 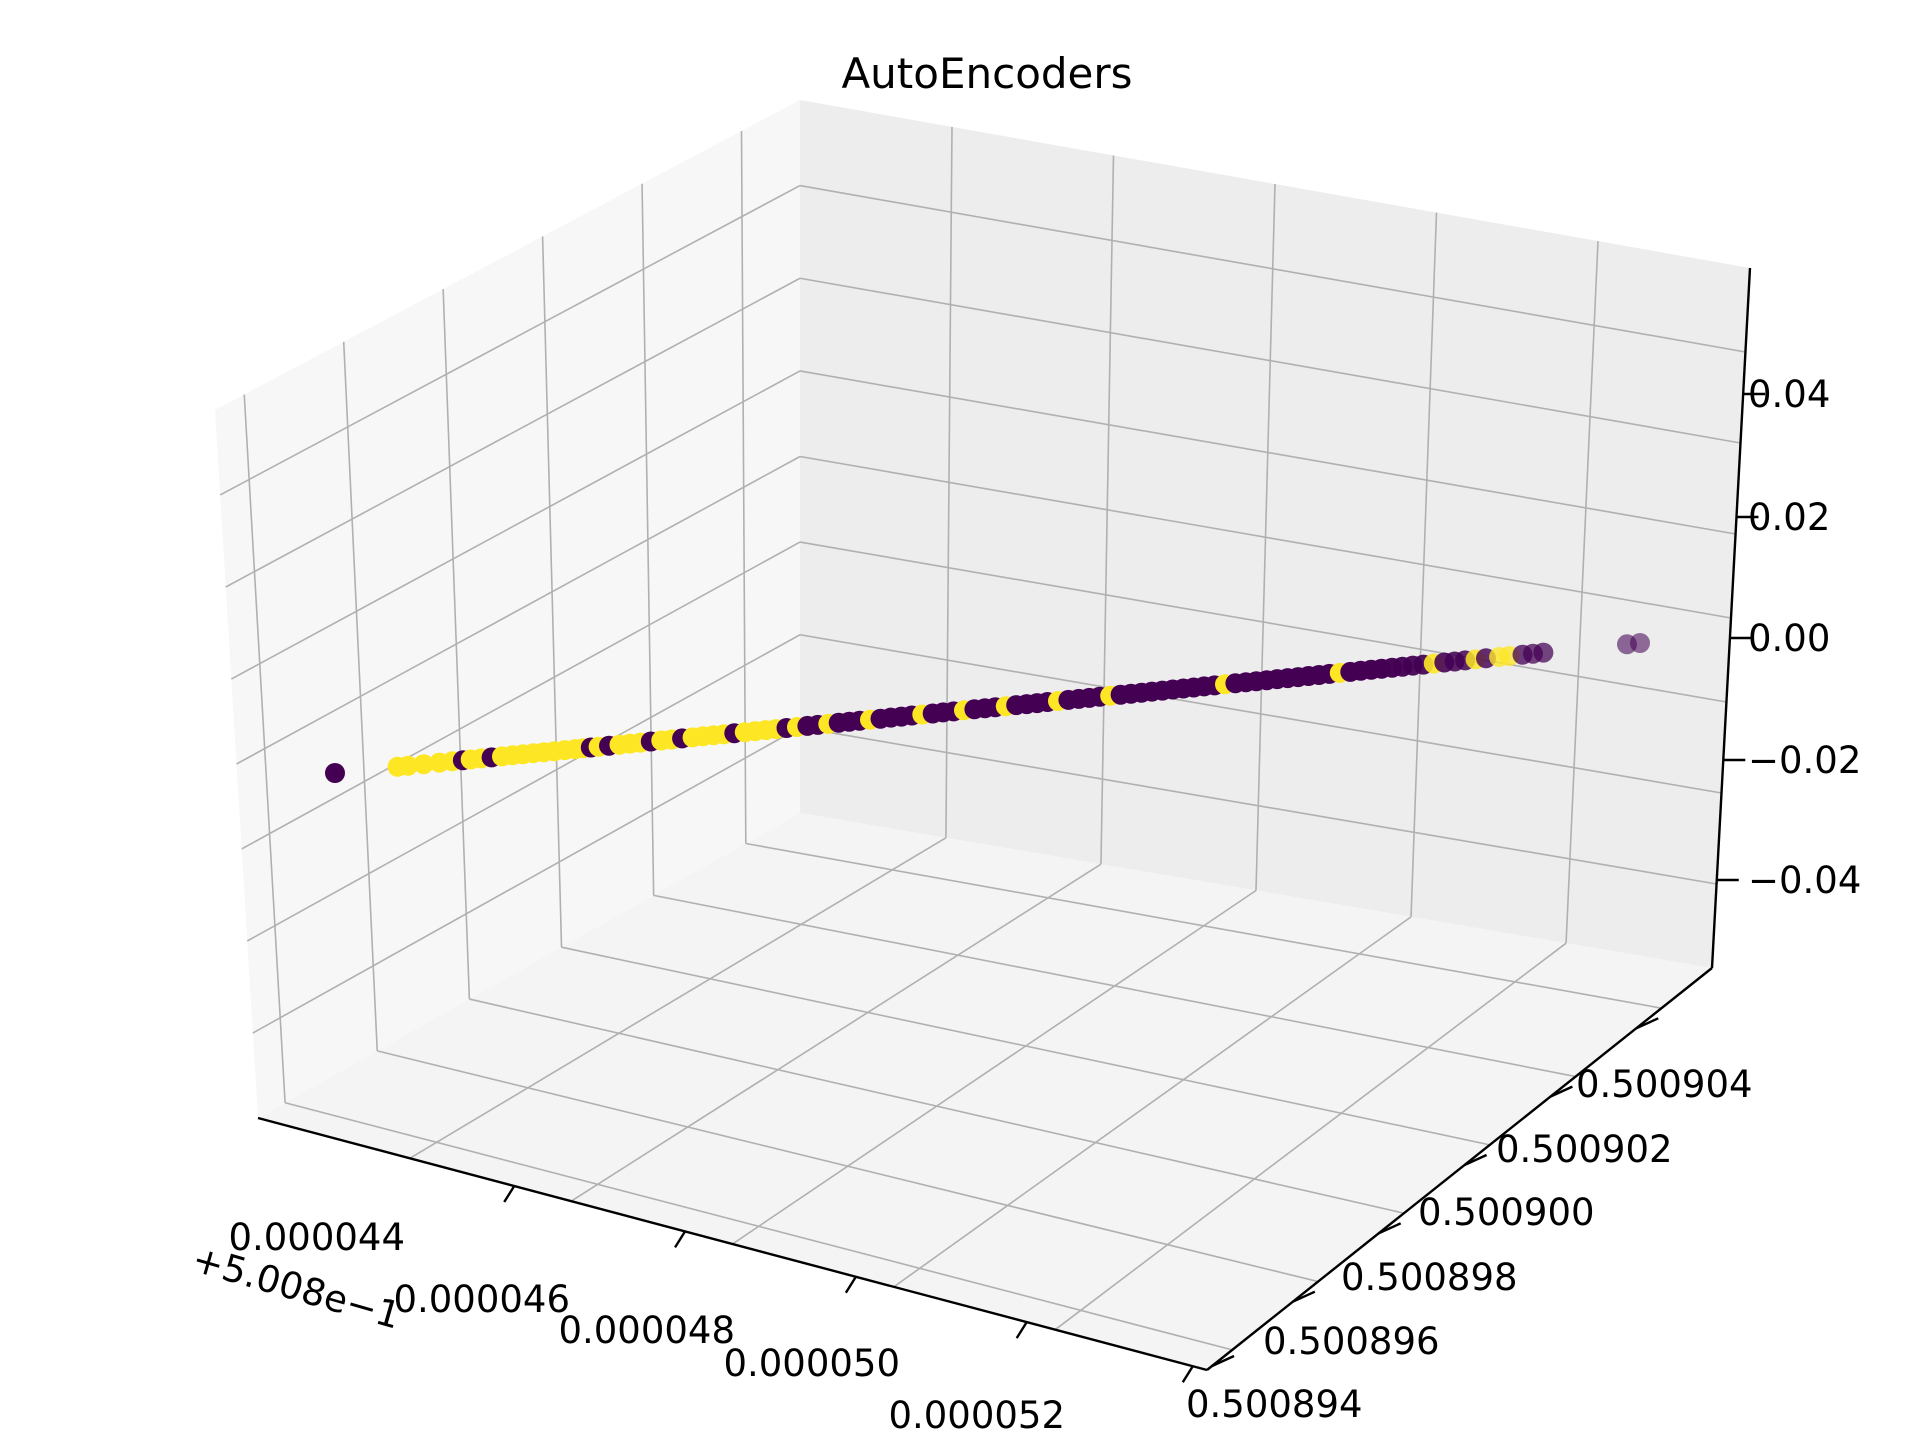 What do you see at coordinates (1274, 1404) in the screenshot?
I see `y-tick-label: 0.500894` at bounding box center [1274, 1404].